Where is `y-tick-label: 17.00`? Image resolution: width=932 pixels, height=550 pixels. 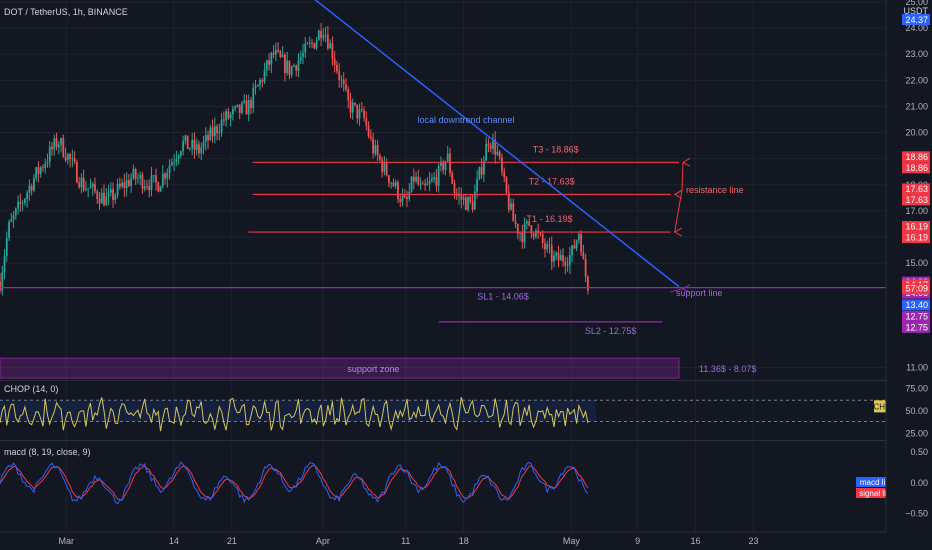 y-tick-label: 17.00 is located at coordinates (916, 211).